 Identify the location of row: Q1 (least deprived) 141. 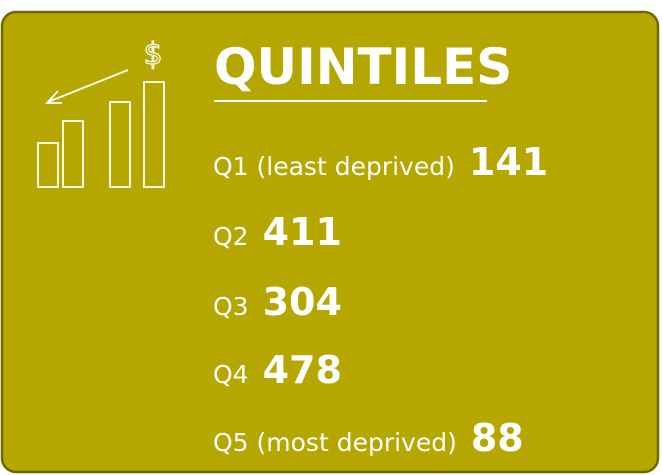
(380, 162).